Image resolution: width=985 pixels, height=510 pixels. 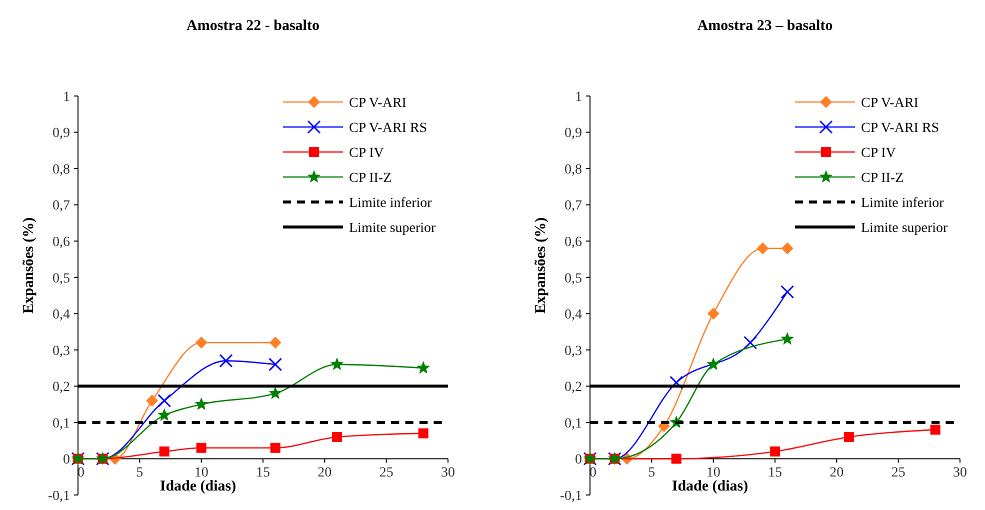 I want to click on chart-title: Amostra 23 – basalto, so click(x=765, y=26).